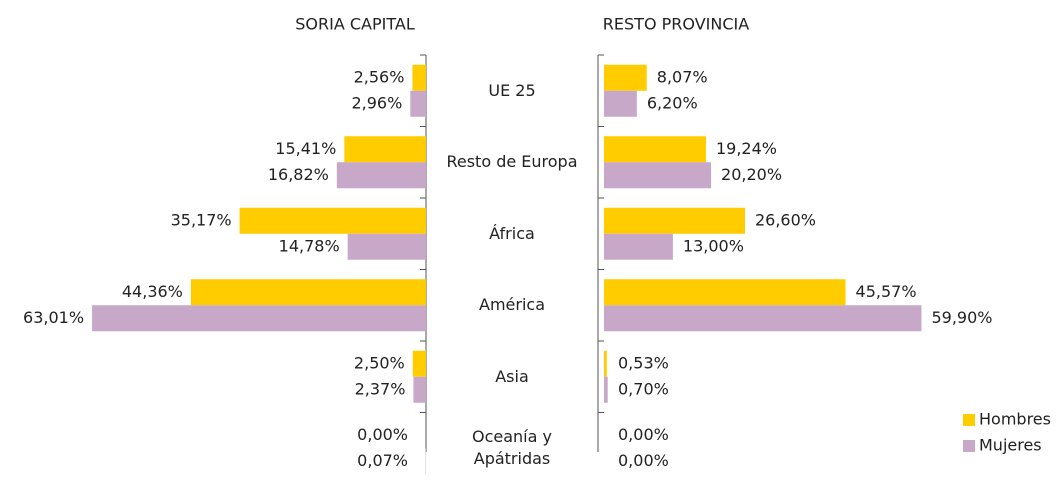 The height and width of the screenshot is (481, 1061). Describe the element at coordinates (380, 388) in the screenshot. I see `value-label: 2,37%` at that location.